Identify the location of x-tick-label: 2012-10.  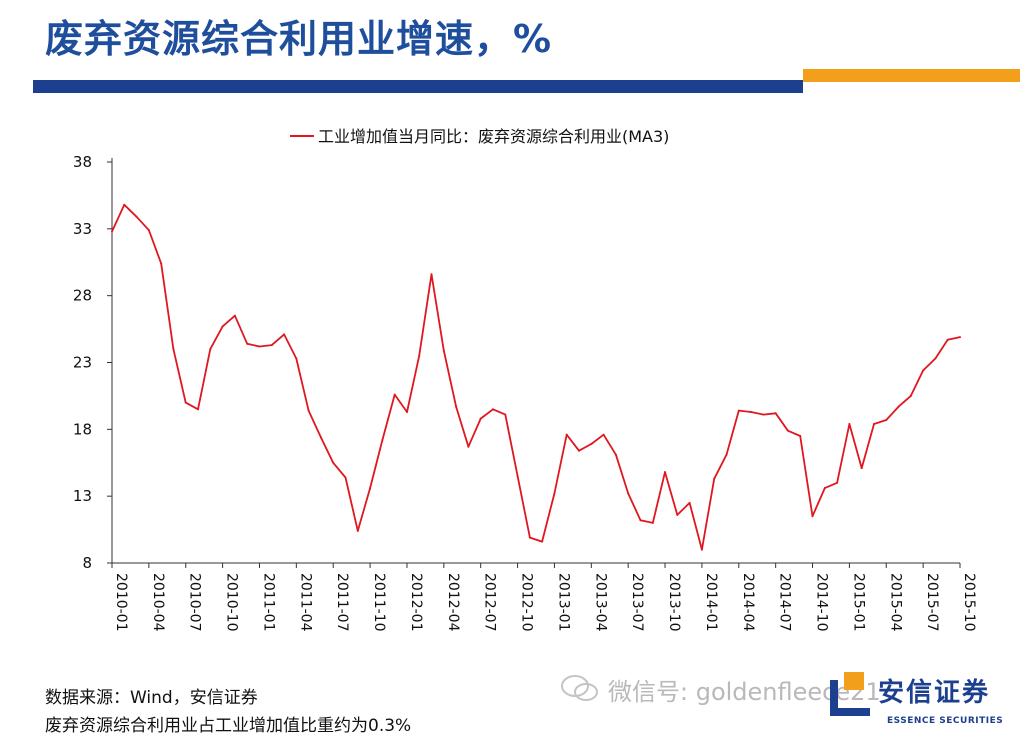
(527, 602).